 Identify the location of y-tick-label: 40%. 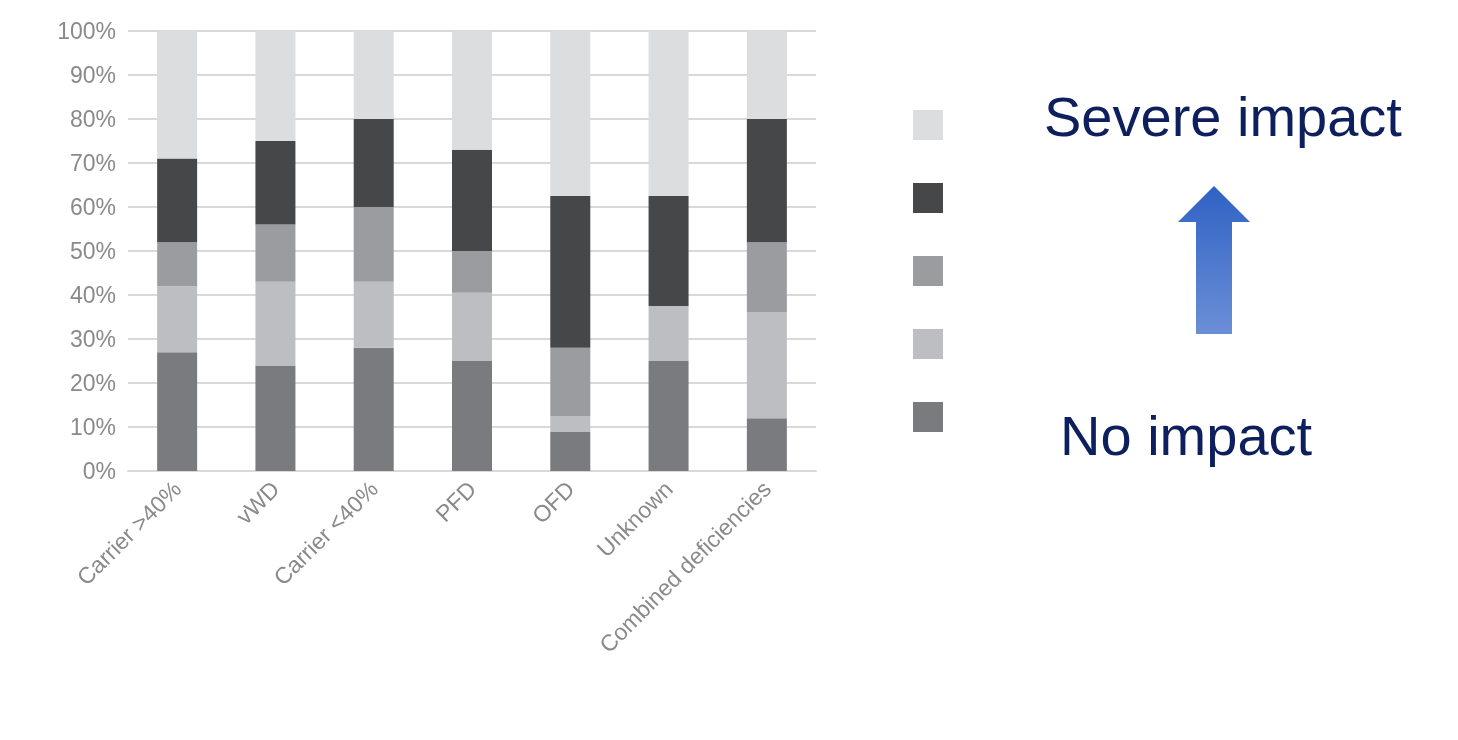
(92, 295).